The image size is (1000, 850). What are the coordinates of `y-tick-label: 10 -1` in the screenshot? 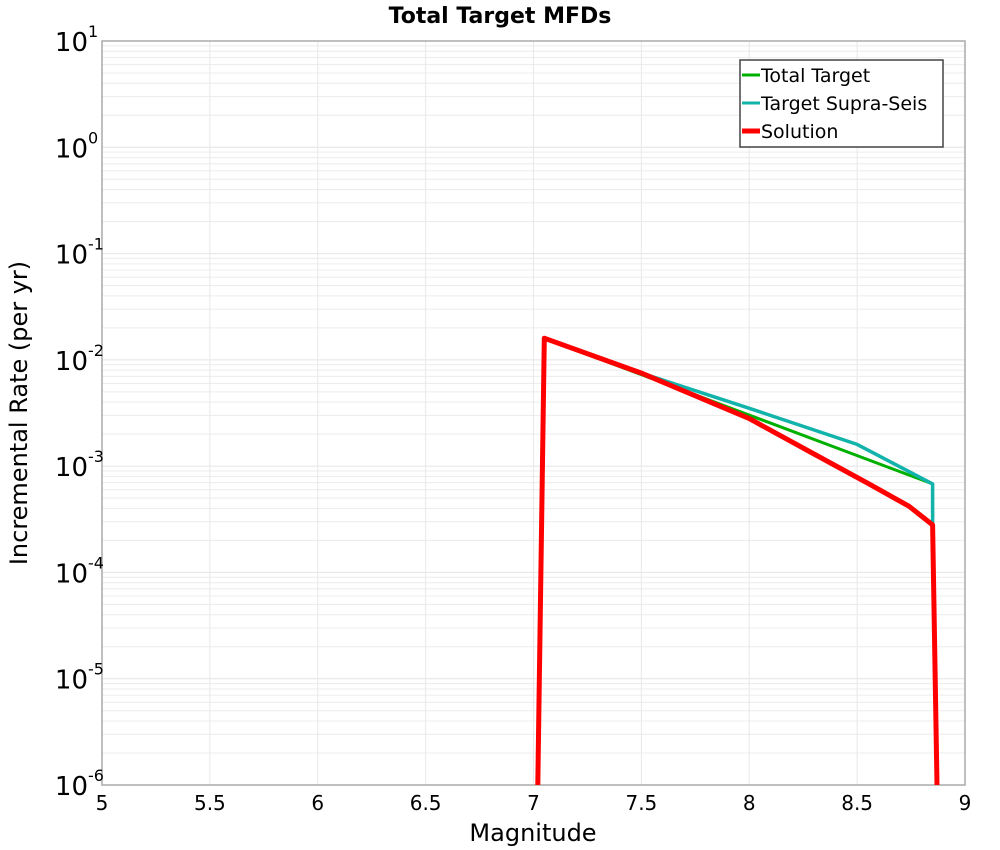 It's located at (79, 253).